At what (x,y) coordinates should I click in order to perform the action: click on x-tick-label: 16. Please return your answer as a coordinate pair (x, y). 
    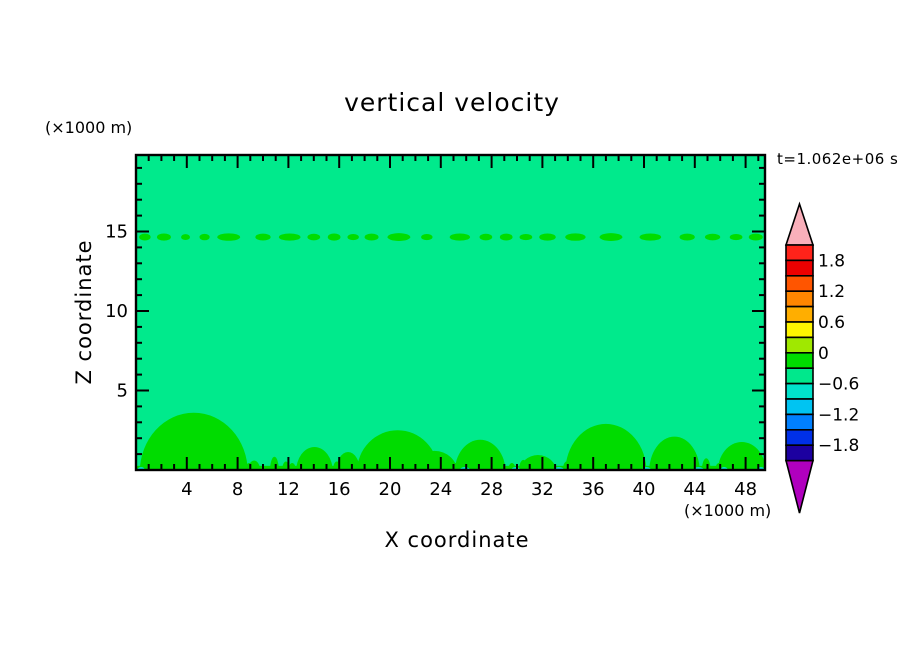
    Looking at the image, I should click on (339, 489).